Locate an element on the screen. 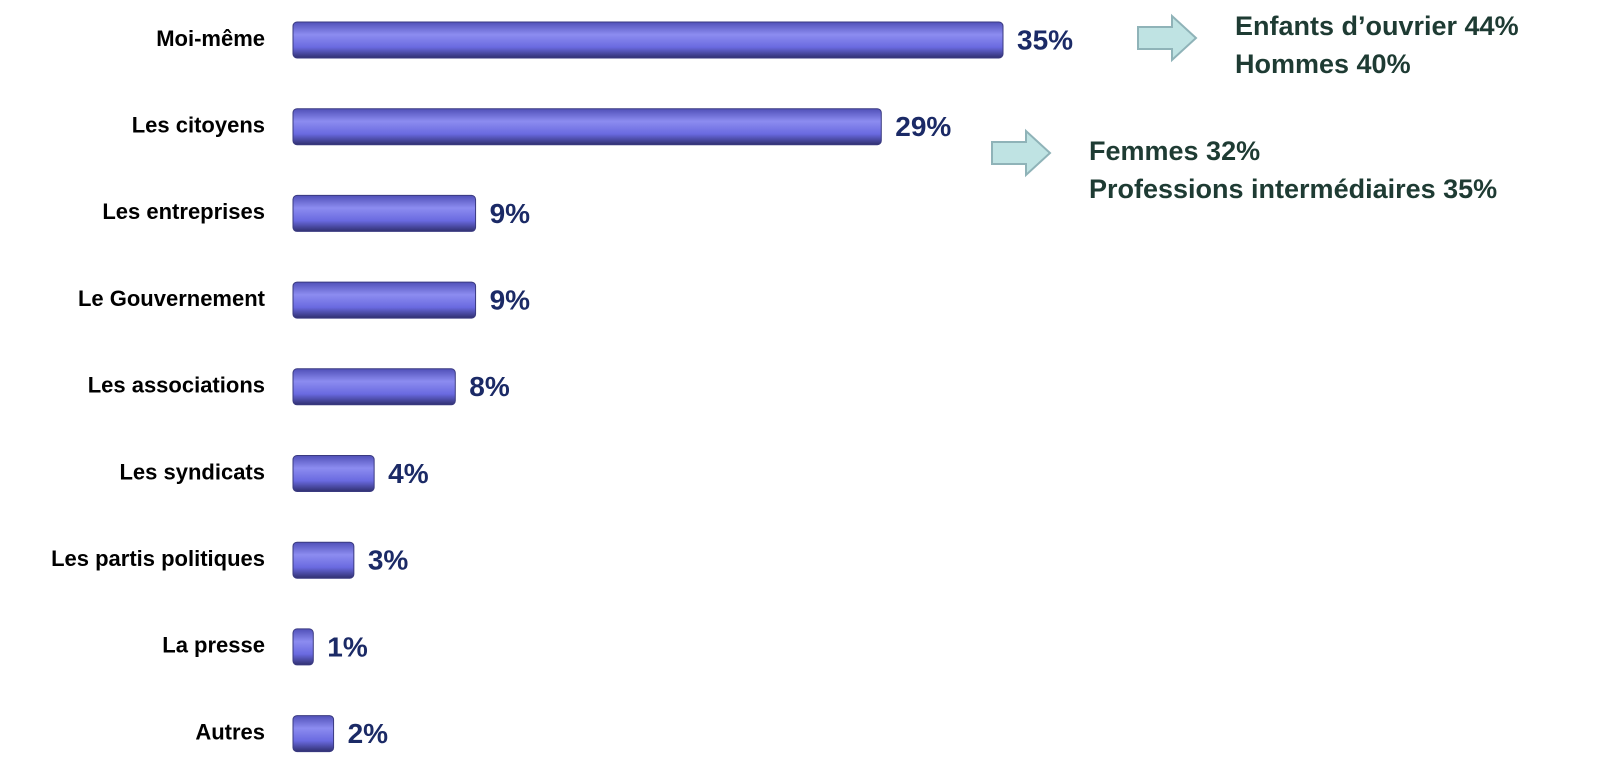 Image resolution: width=1615 pixels, height=768 pixels. value-label: 4% is located at coordinates (408, 473).